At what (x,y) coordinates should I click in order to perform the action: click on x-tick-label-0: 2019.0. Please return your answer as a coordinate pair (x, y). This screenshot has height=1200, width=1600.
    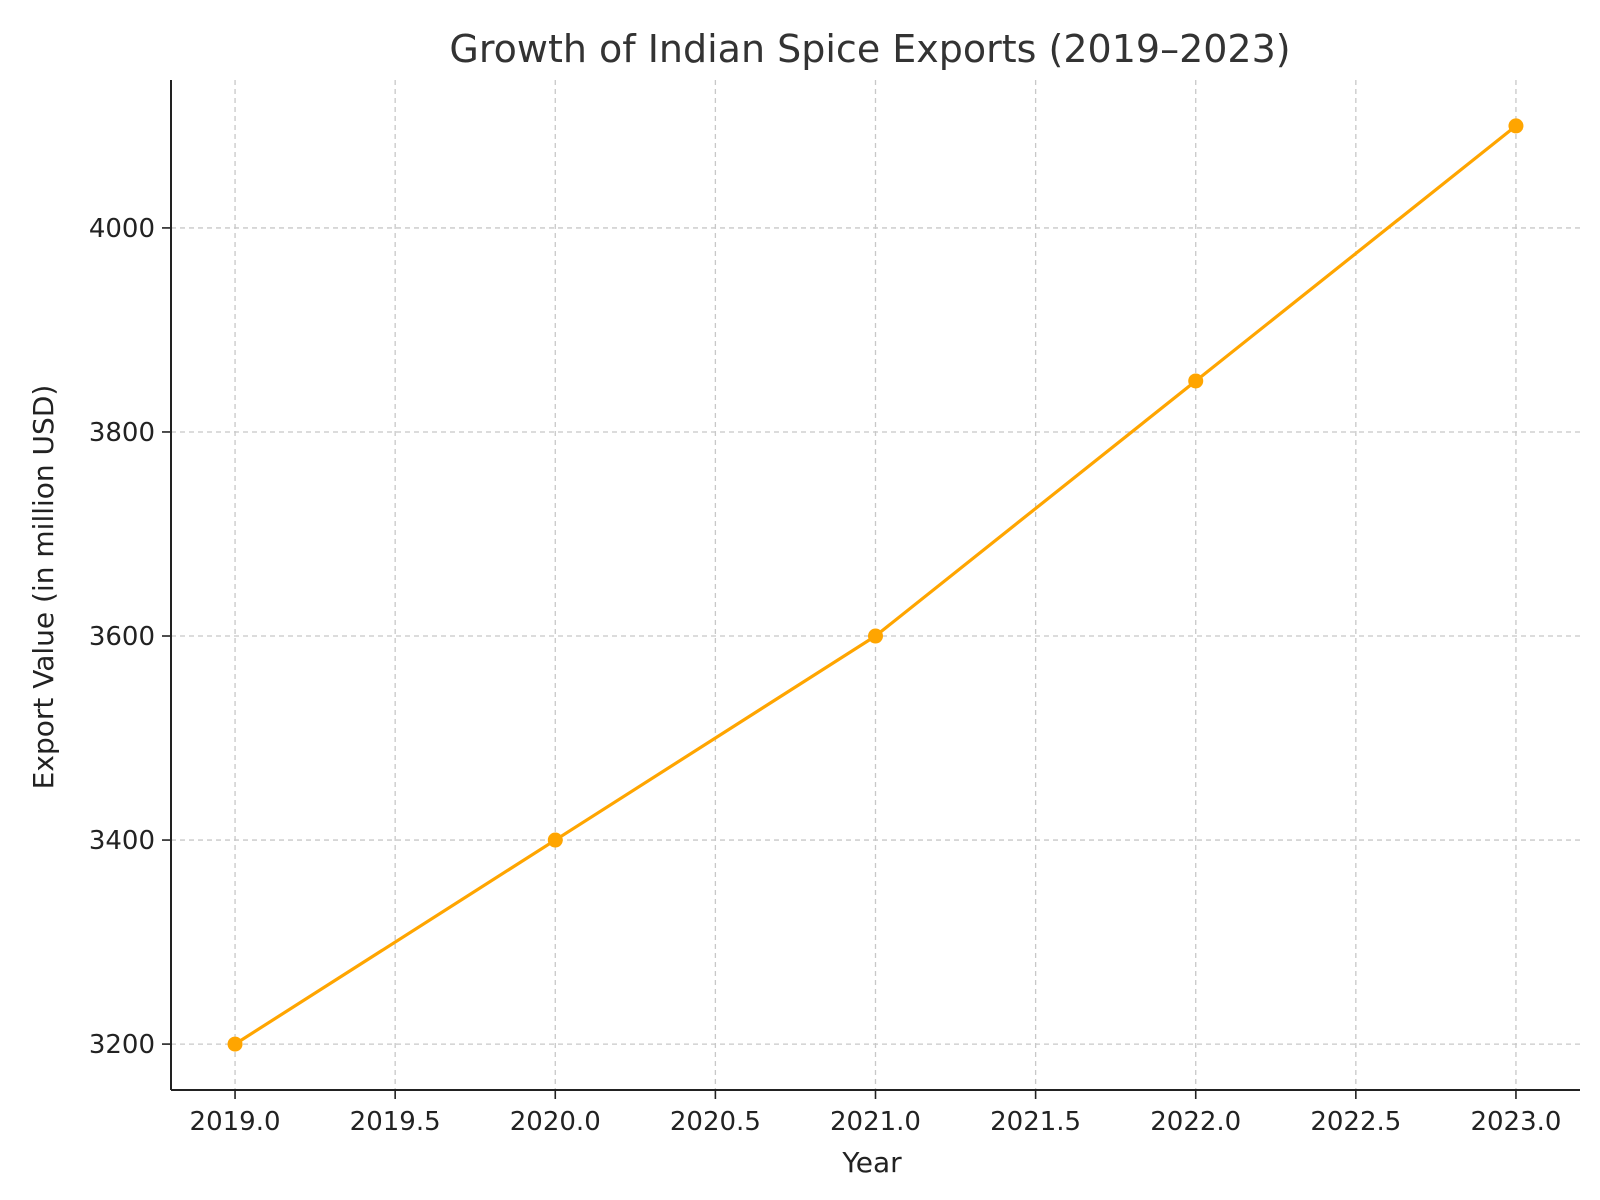
    Looking at the image, I should click on (235, 1122).